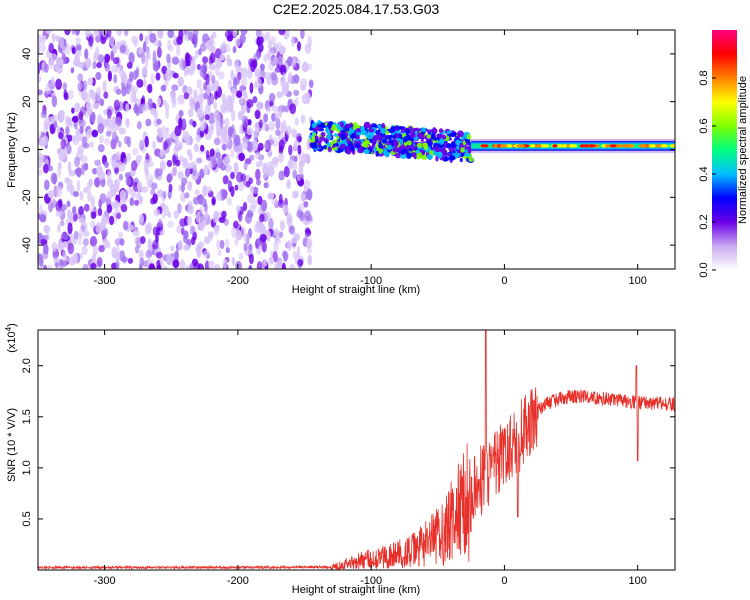 This screenshot has width=750, height=600. Describe the element at coordinates (704, 77) in the screenshot. I see `colorbar-tick-label: 0.8` at that location.